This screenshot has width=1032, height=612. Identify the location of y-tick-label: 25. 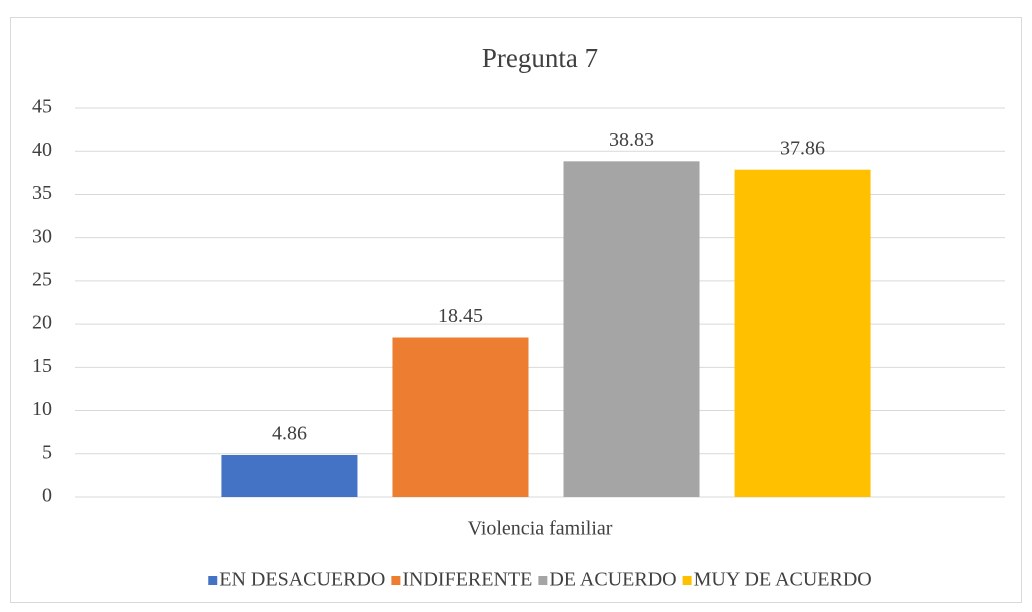
(42, 279).